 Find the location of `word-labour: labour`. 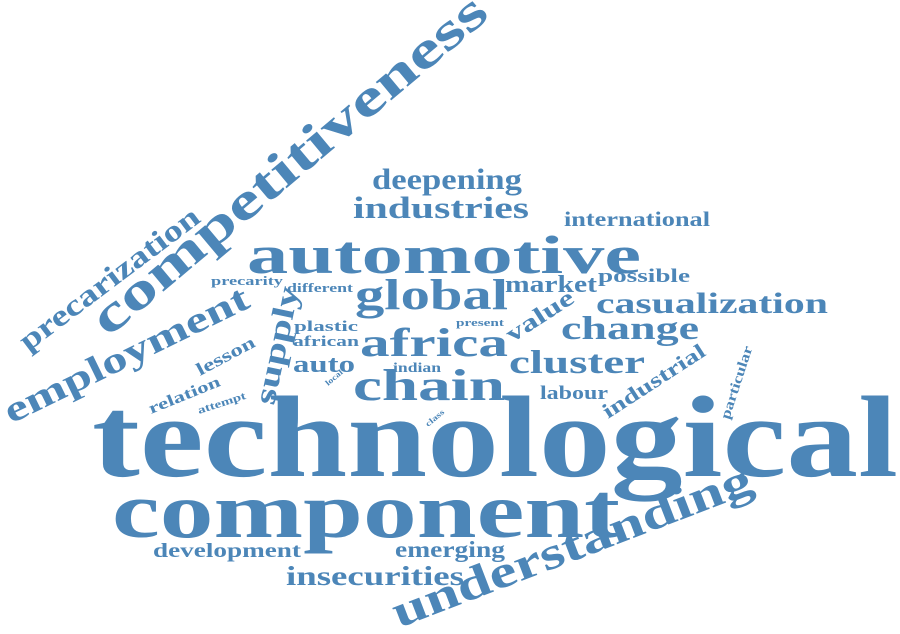

word-labour: labour is located at coordinates (574, 393).